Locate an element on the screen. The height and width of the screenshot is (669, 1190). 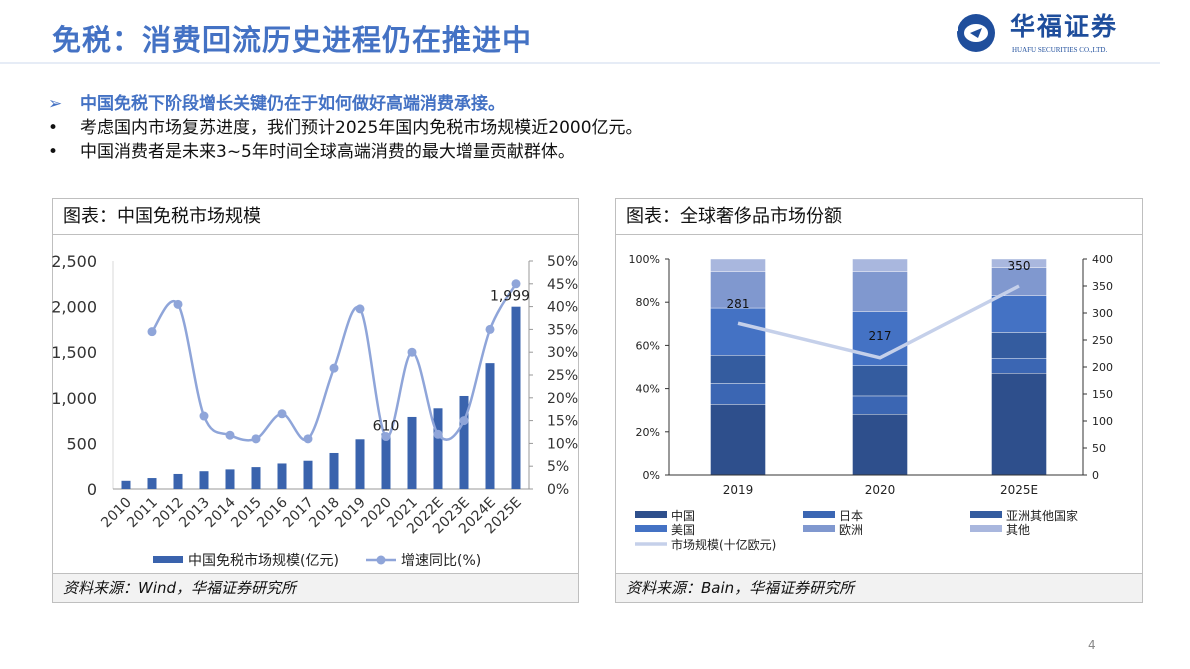
bar-2017 is located at coordinates (308, 474).